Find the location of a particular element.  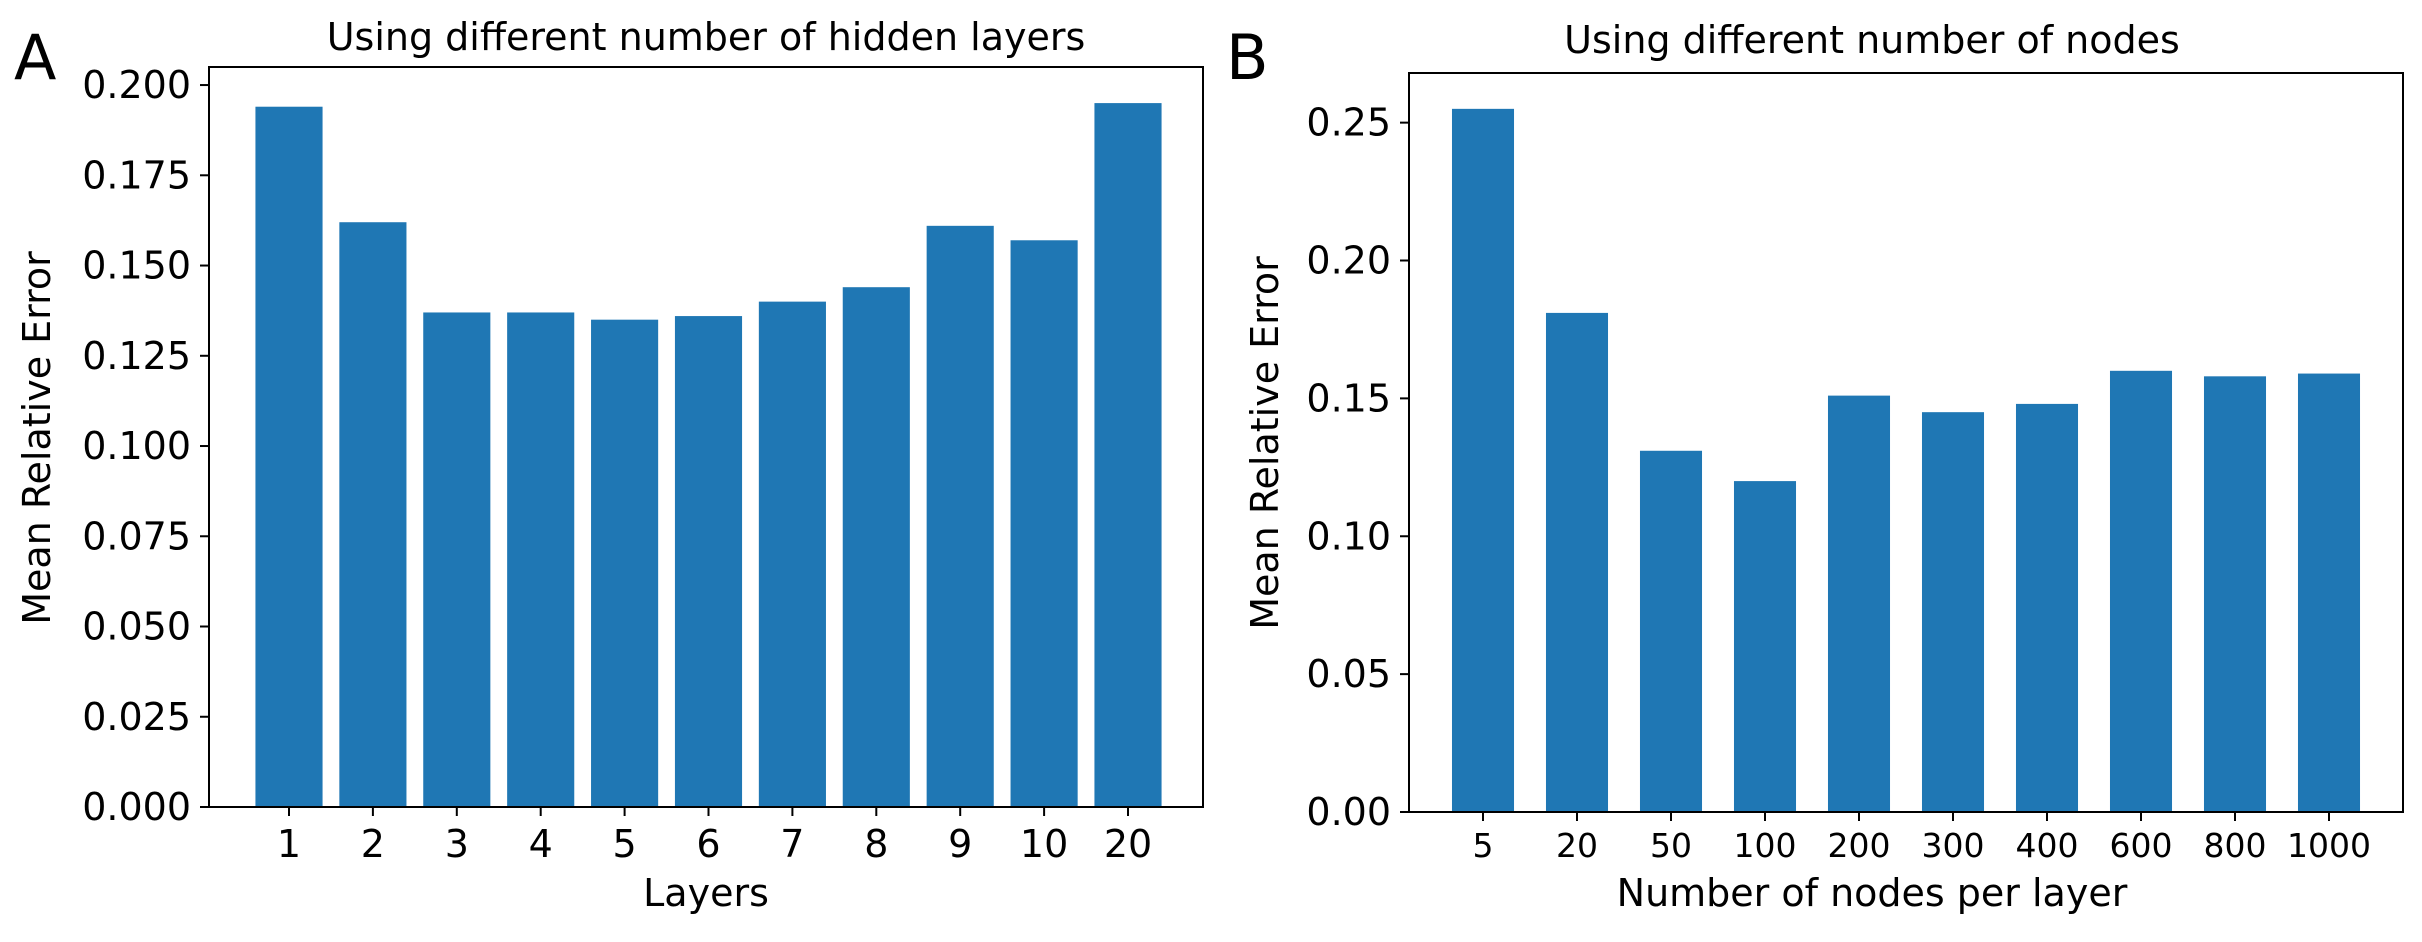

chart-a-x-axis: 1 2 3 4 5 6 7 8 9 10 20 is located at coordinates (714, 836).